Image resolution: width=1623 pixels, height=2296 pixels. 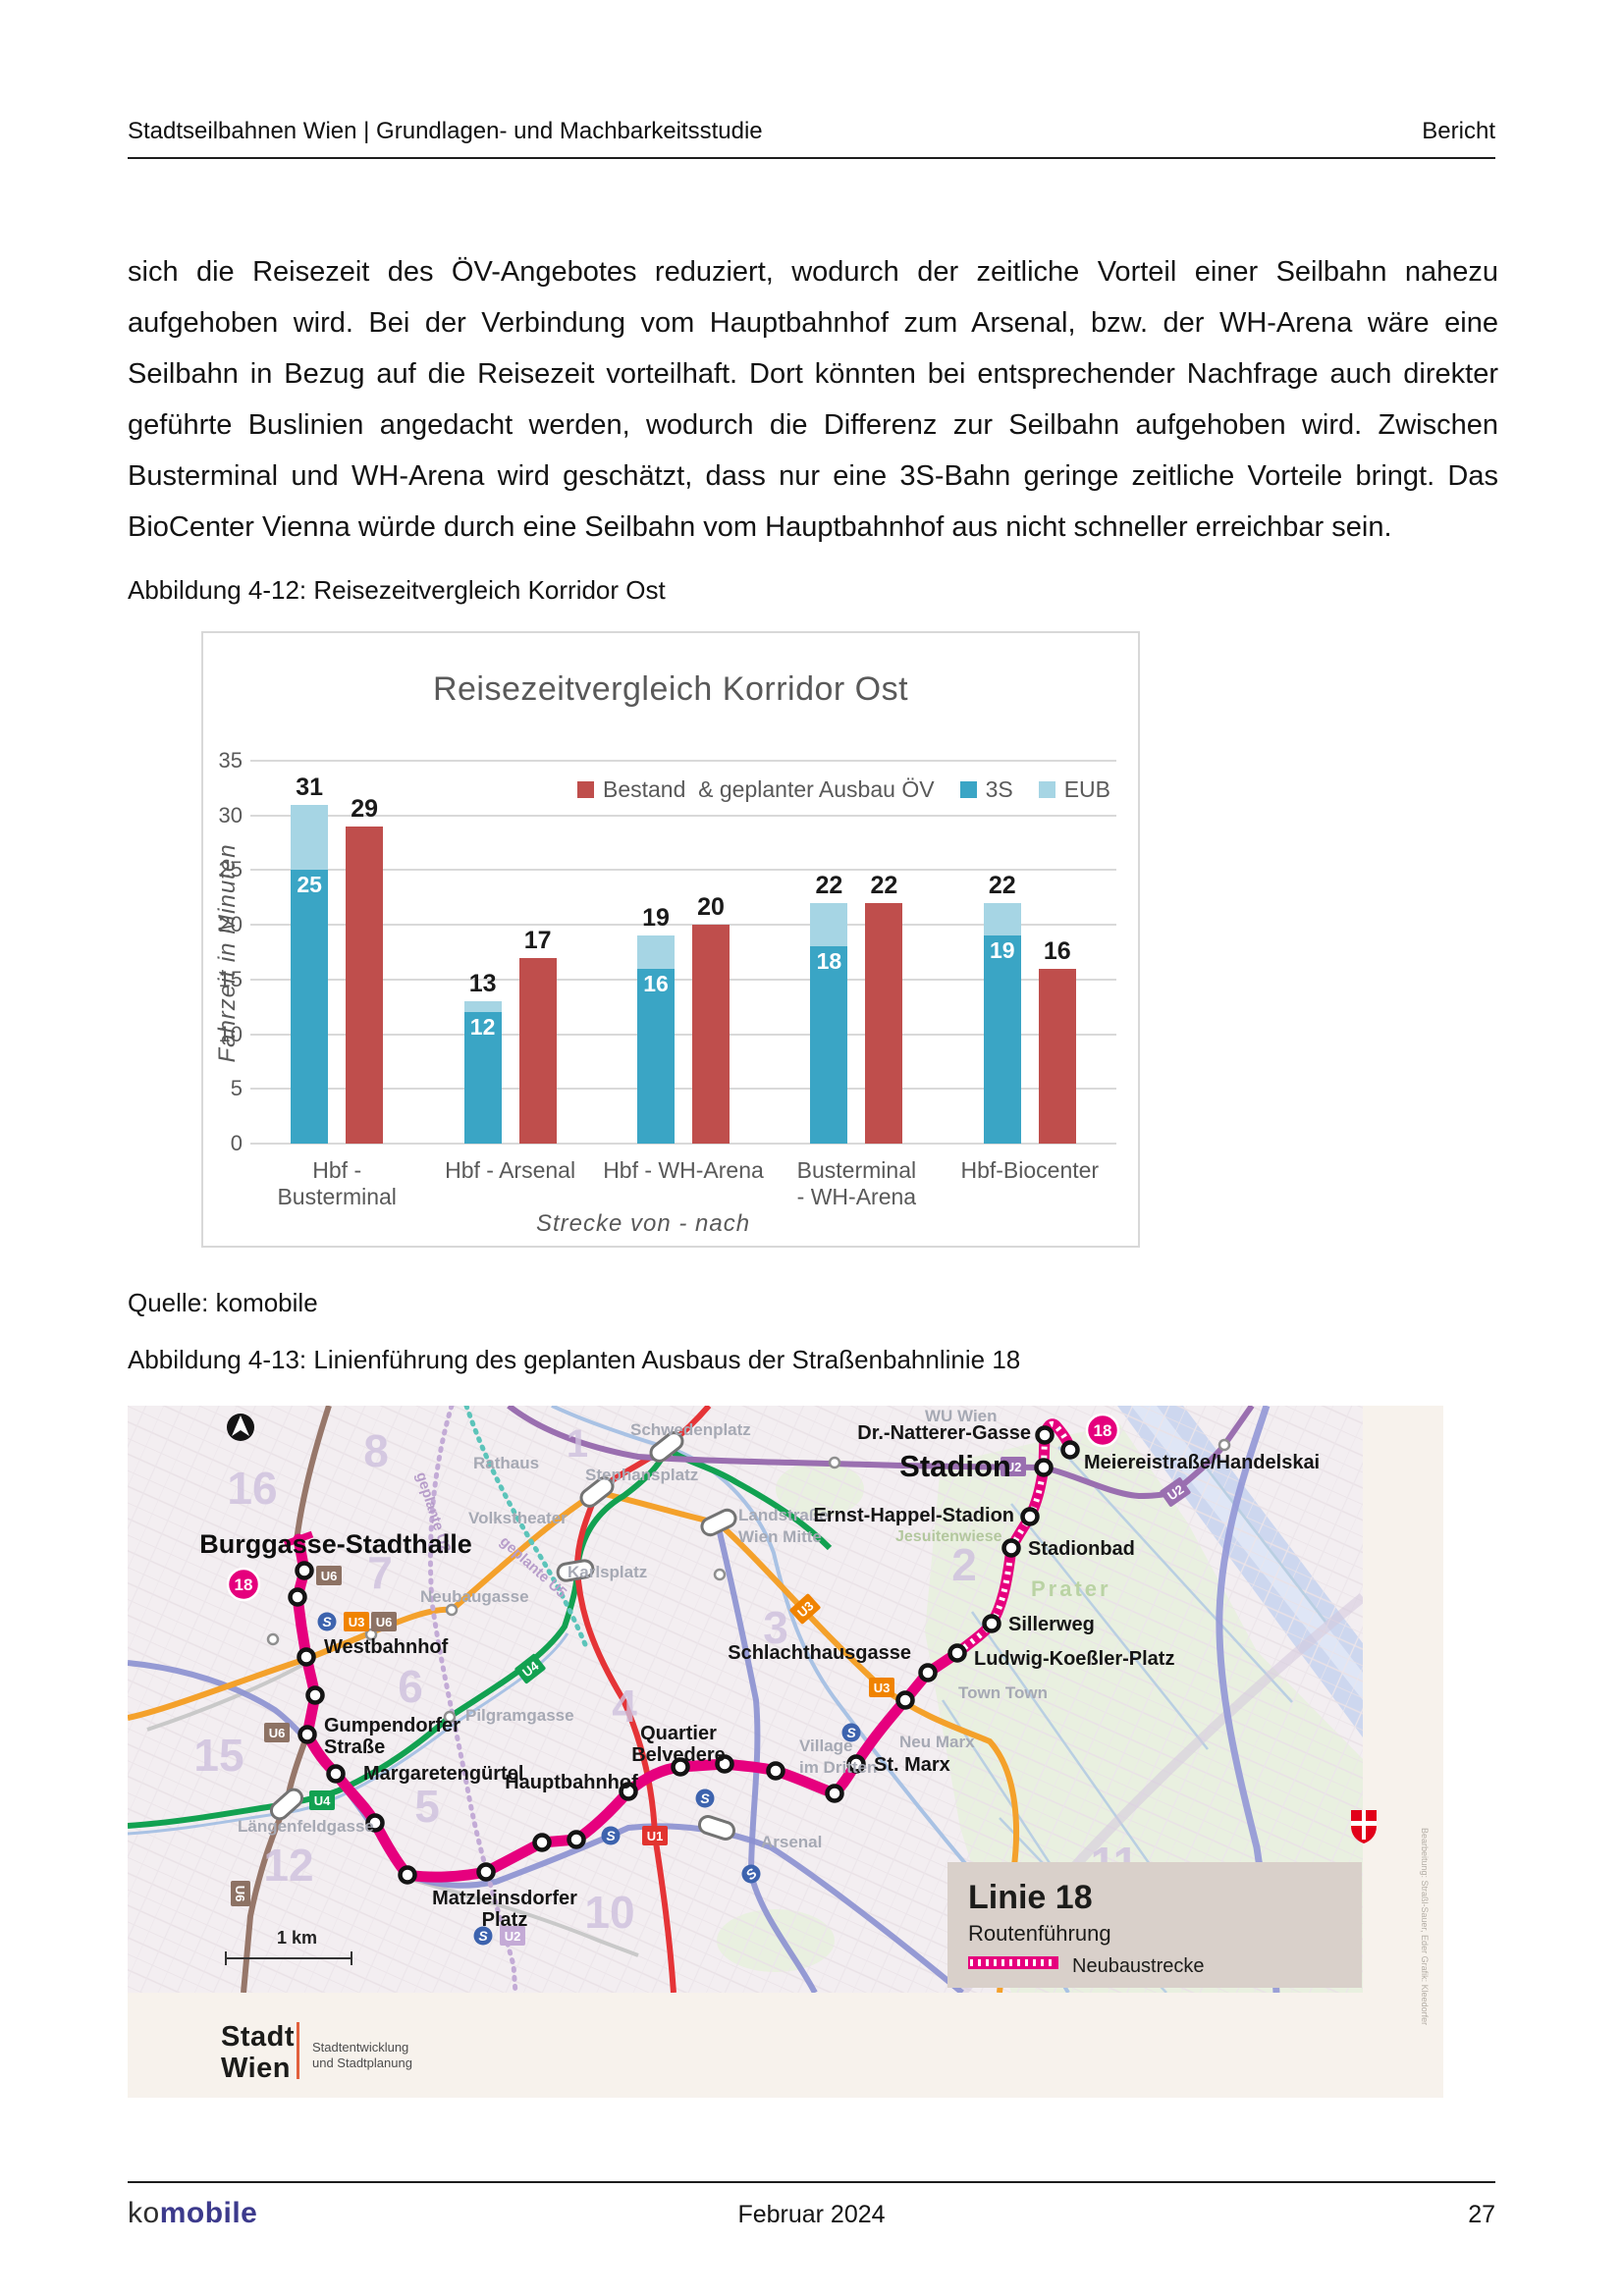 I want to click on map-label: Burggasse-Stadthalle, so click(x=335, y=1544).